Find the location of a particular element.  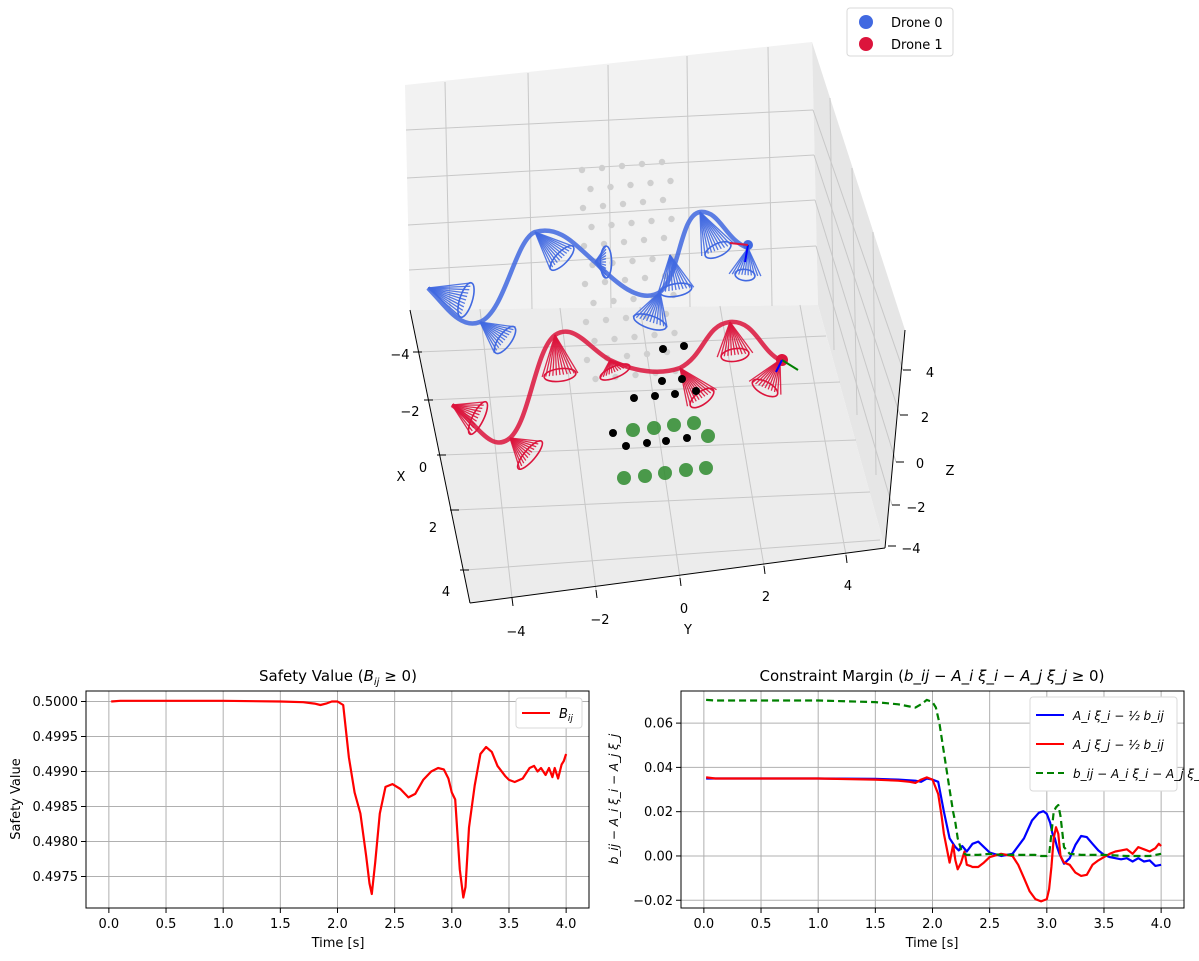

legend-label: b_ij − A_i ξ_i − A_j ξ_j is located at coordinates (1136, 774).